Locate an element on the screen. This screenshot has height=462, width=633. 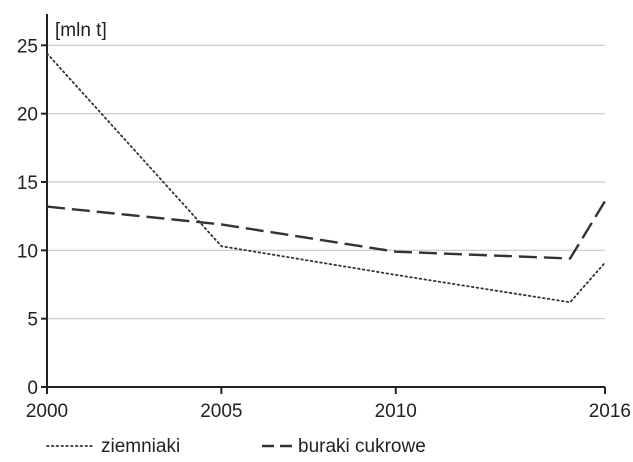
y-tick-label-5: 5 is located at coordinates (32, 320).